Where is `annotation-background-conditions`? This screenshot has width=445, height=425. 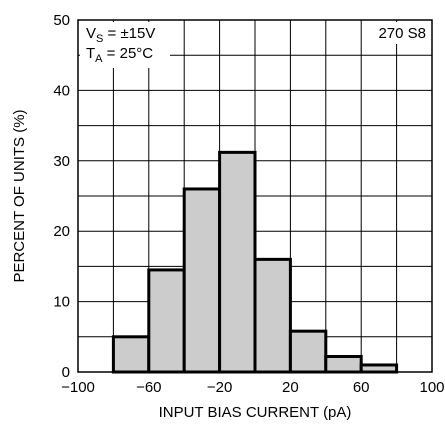
annotation-background-conditions is located at coordinates (125, 45).